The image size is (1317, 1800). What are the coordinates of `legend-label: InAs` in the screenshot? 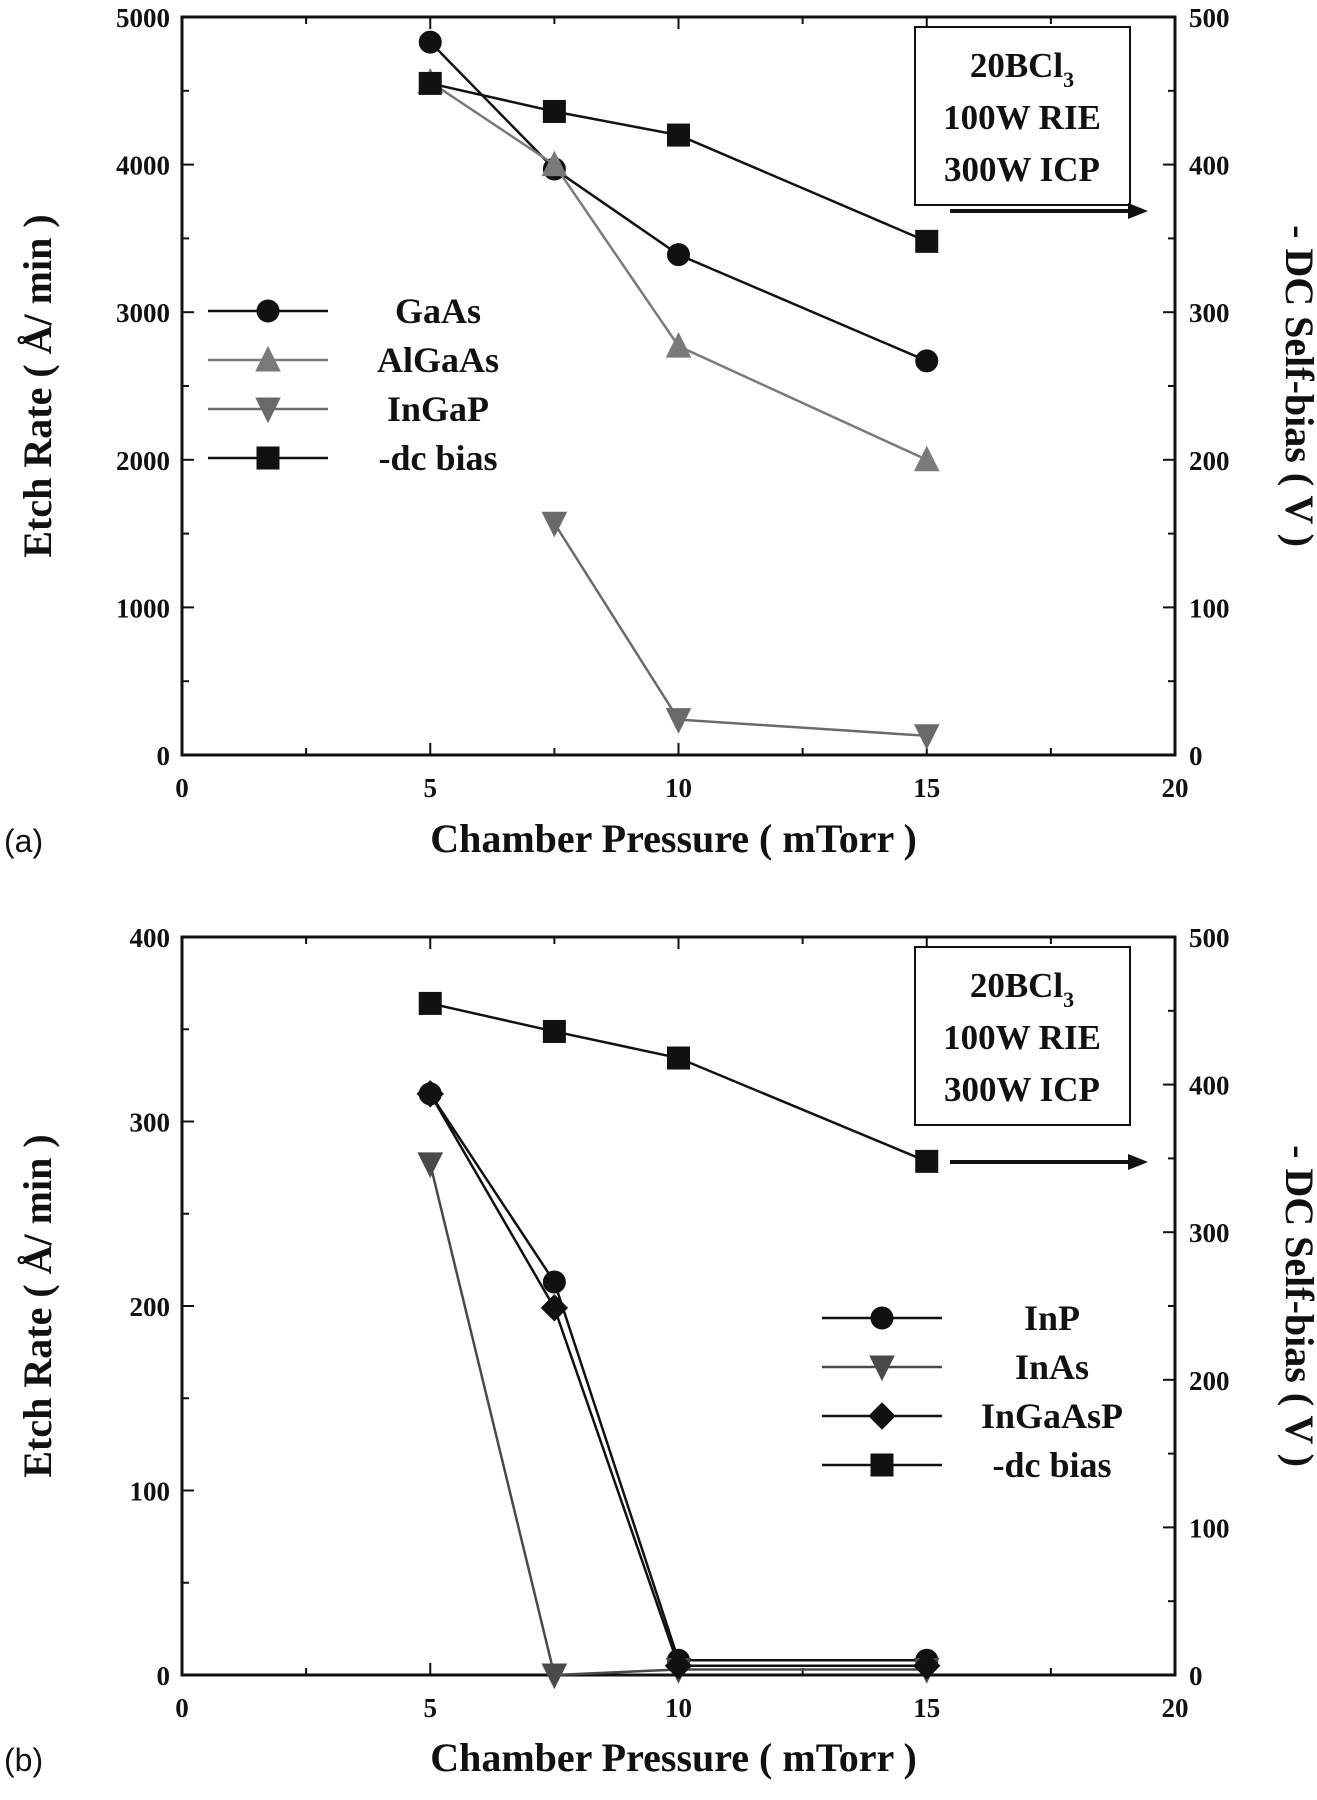 It's located at (1052, 1367).